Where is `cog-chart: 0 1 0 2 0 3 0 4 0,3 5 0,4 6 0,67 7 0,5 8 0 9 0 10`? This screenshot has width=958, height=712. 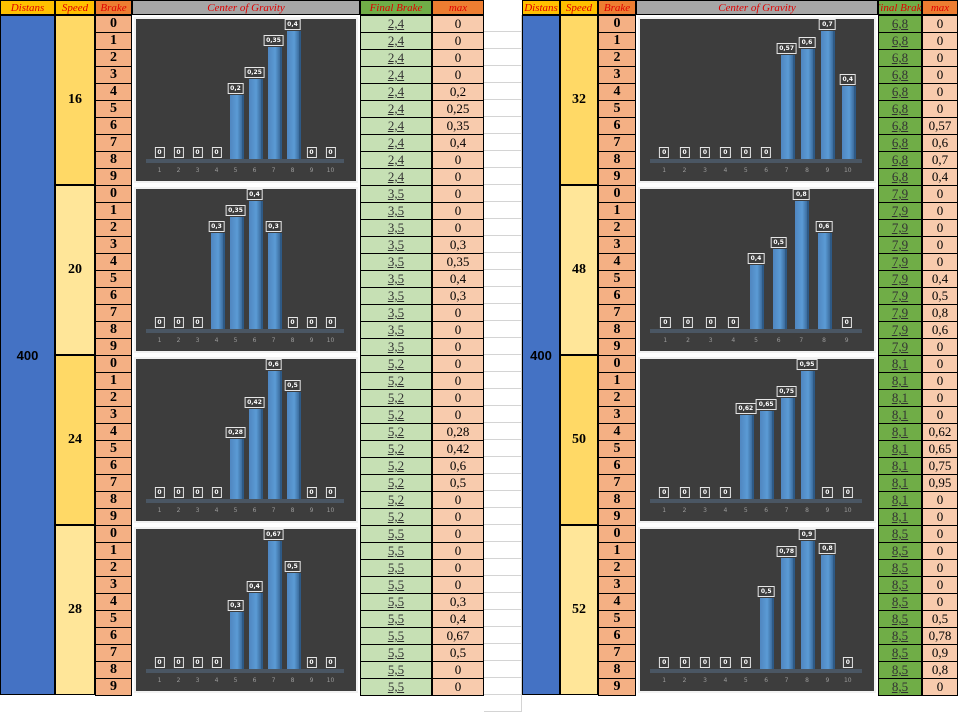
cog-chart: 0 1 0 2 0 3 0 4 0,3 5 0,4 6 0,67 7 0,5 8 0 9 0 10 is located at coordinates (246, 610).